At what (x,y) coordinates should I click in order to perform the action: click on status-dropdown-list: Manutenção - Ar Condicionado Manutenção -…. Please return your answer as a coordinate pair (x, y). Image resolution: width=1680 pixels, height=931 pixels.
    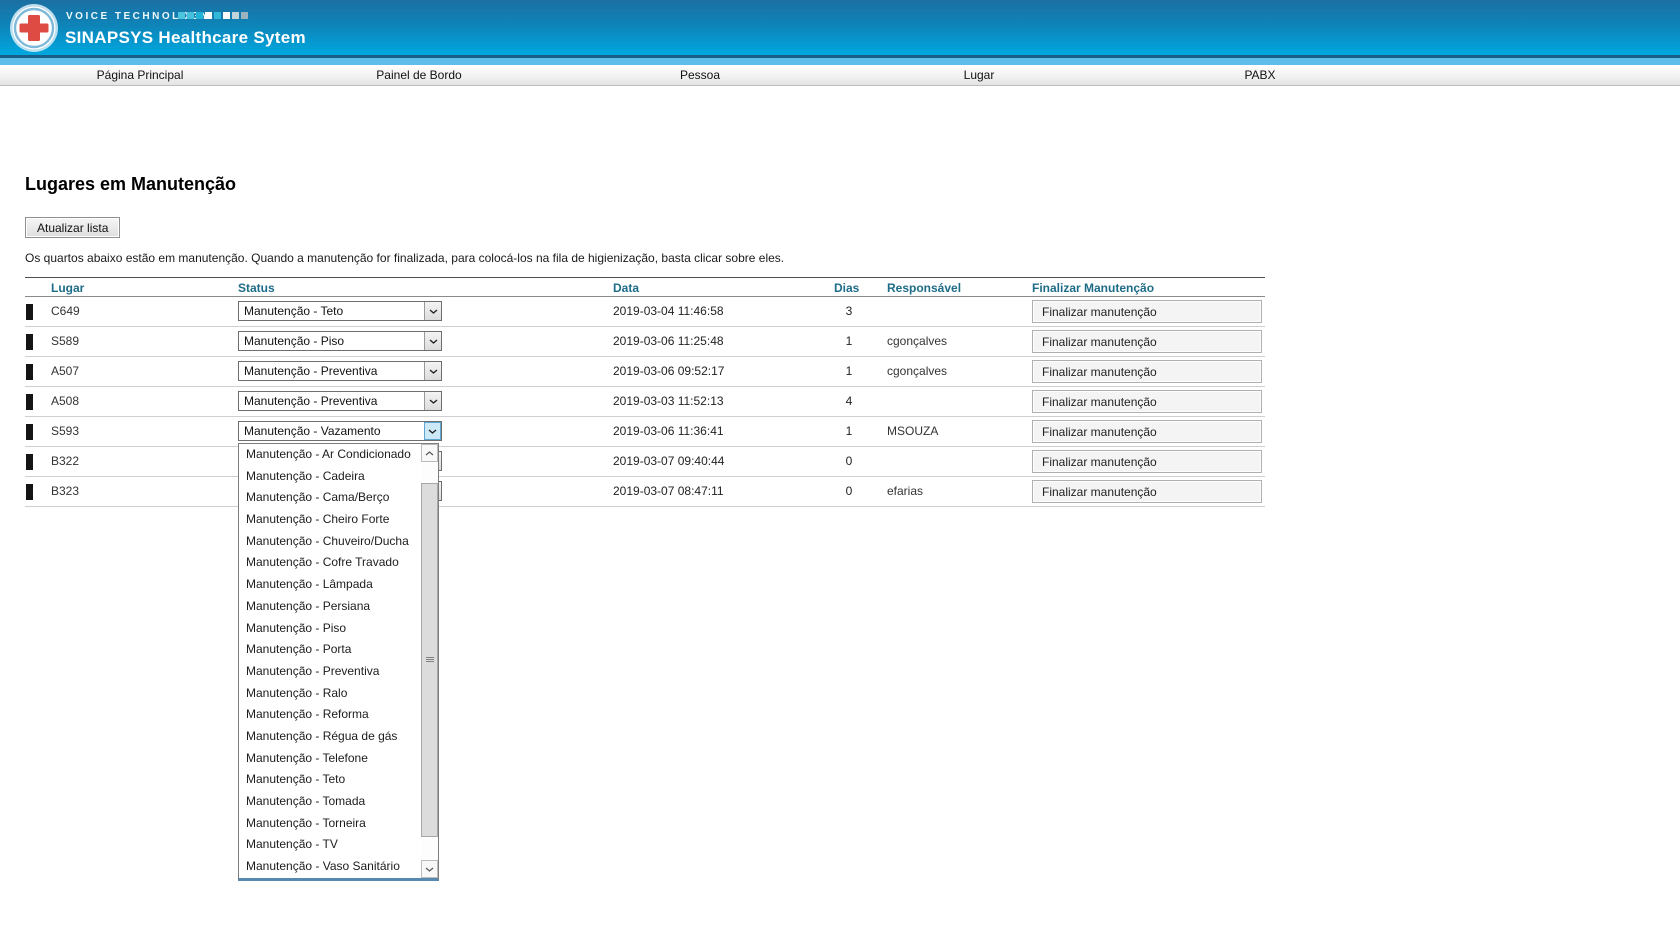
    Looking at the image, I should click on (338, 662).